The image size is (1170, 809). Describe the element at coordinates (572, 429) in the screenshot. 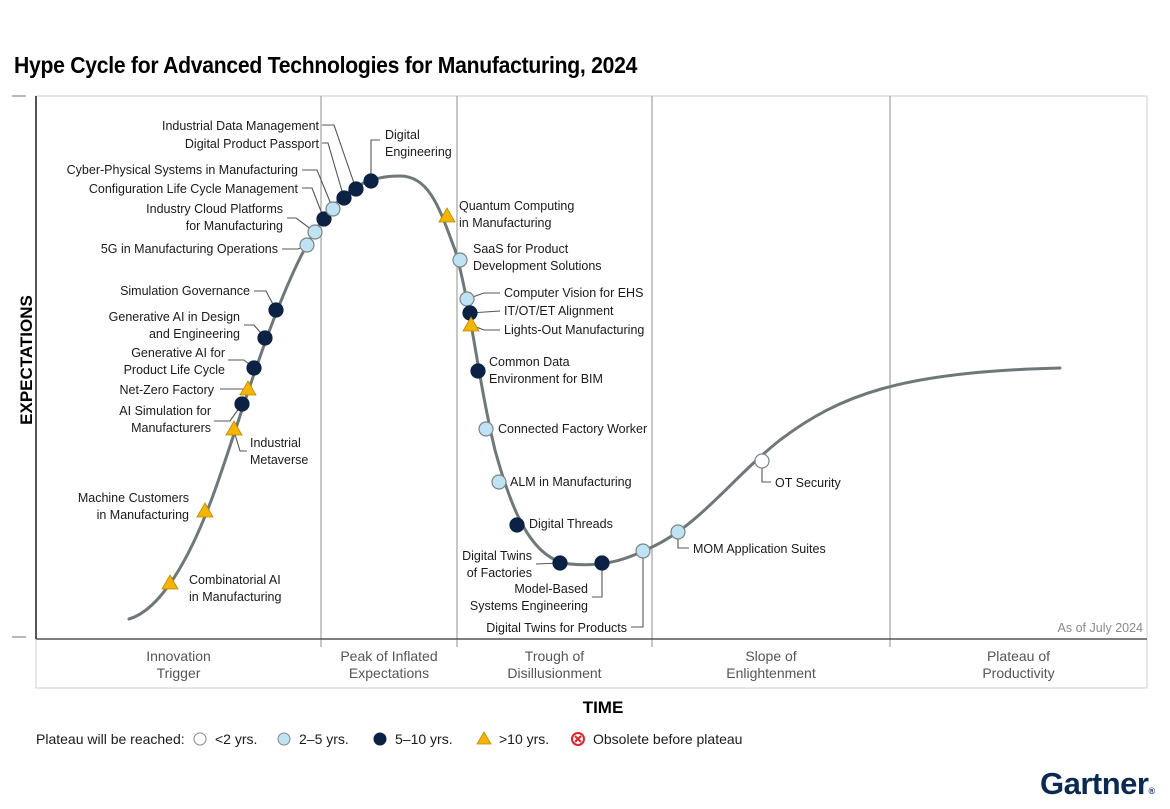

I see `point-label: Connected Factory Worker` at that location.